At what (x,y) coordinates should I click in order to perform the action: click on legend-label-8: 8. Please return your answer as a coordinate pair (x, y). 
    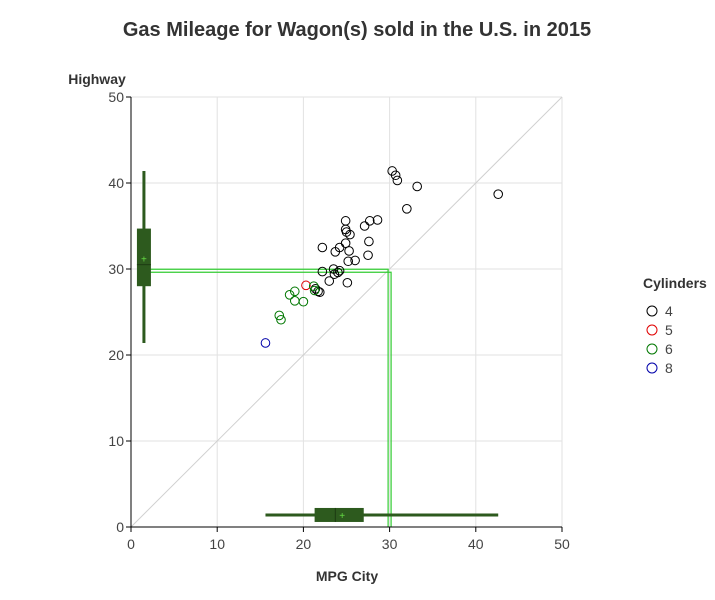
    Looking at the image, I should click on (669, 368).